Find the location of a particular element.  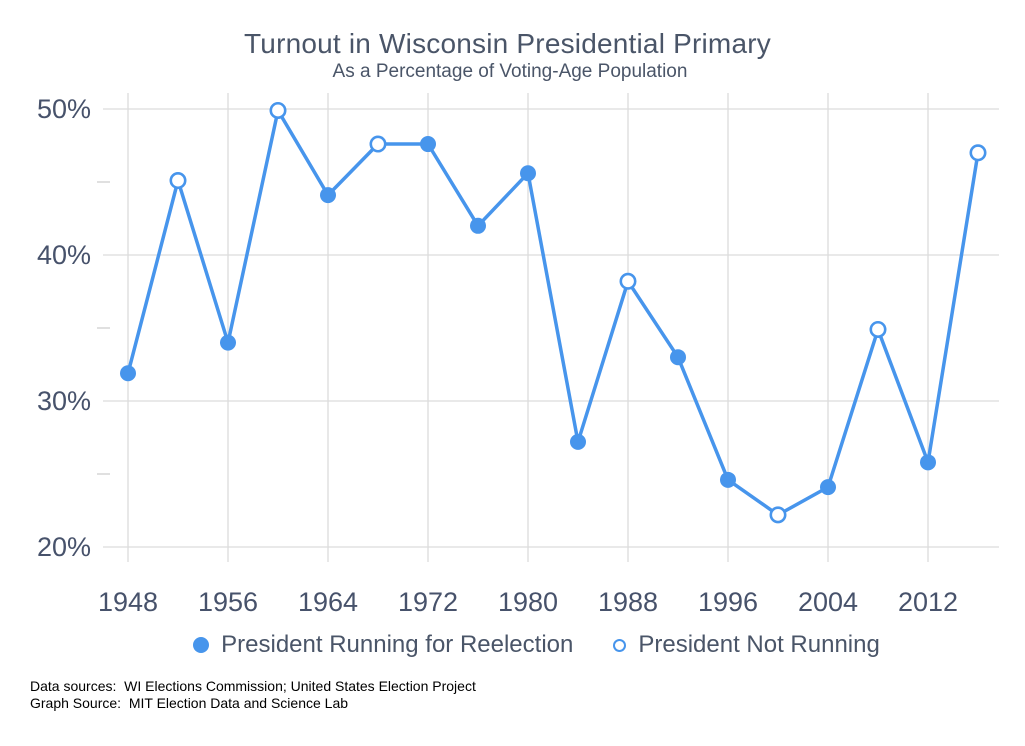

open-circle-icon is located at coordinates (620, 645).